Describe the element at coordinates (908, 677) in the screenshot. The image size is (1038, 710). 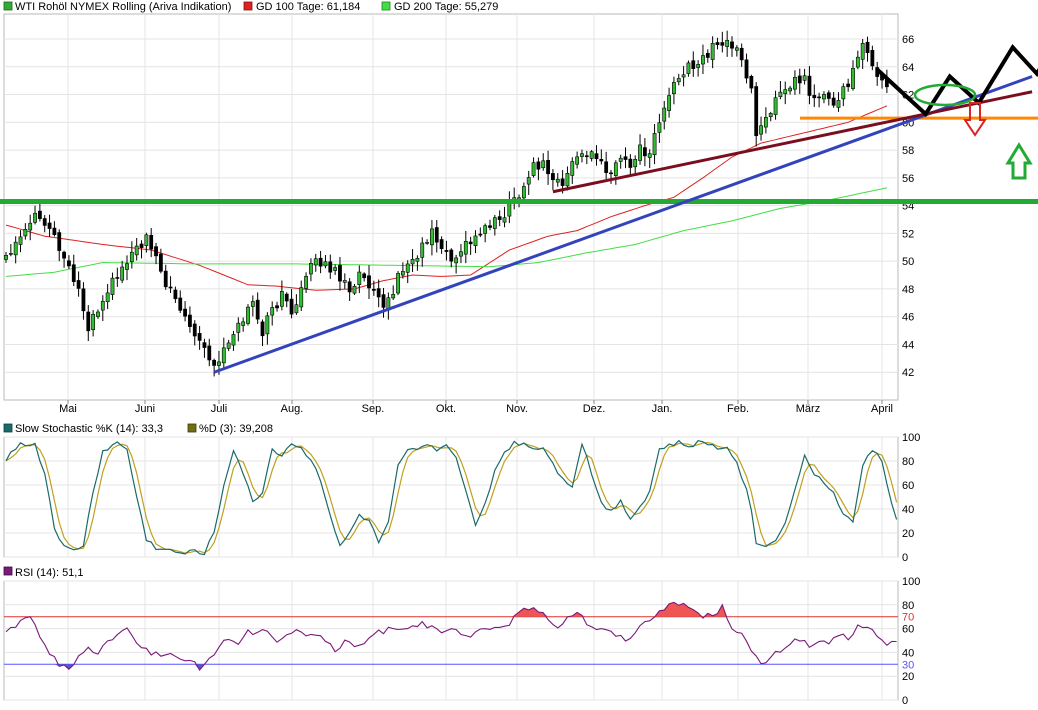
I see `rsi-y-tick-label: 20` at that location.